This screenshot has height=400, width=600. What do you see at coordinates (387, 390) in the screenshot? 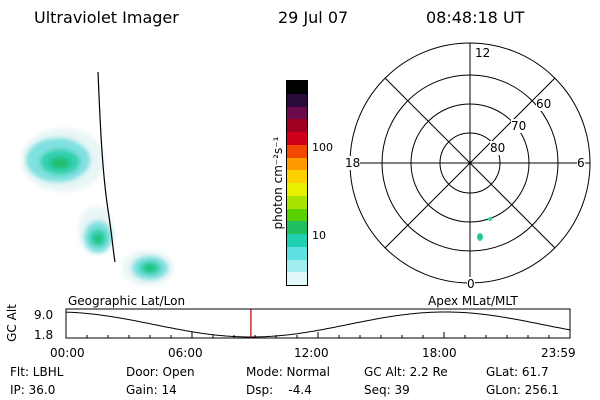
I see `info-seq: Seq: 39` at bounding box center [387, 390].